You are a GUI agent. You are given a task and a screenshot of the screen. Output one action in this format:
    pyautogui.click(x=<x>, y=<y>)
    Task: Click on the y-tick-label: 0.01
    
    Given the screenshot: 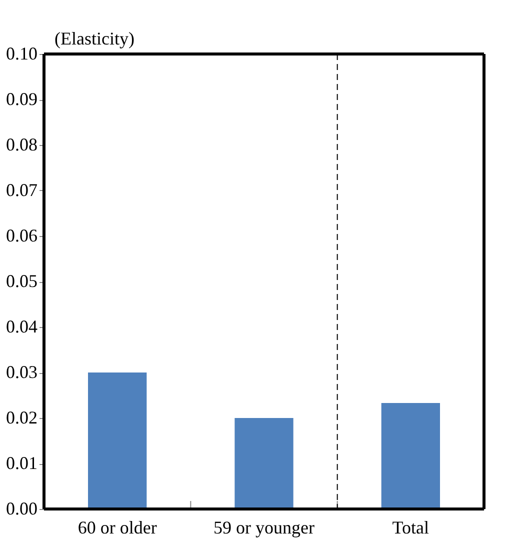 What is the action you would take?
    pyautogui.click(x=22, y=463)
    